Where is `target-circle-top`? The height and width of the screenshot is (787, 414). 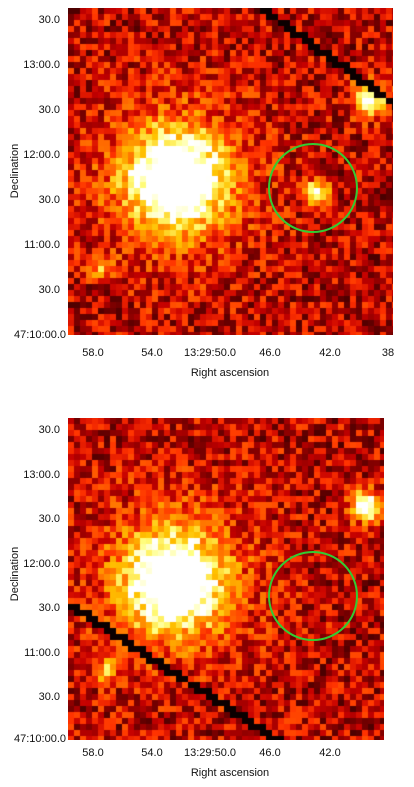
target-circle-top is located at coordinates (313, 188).